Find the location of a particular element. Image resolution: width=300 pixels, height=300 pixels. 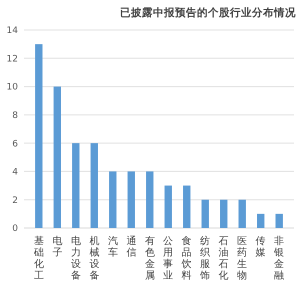

y-tick-label: 4 is located at coordinates (15, 173).